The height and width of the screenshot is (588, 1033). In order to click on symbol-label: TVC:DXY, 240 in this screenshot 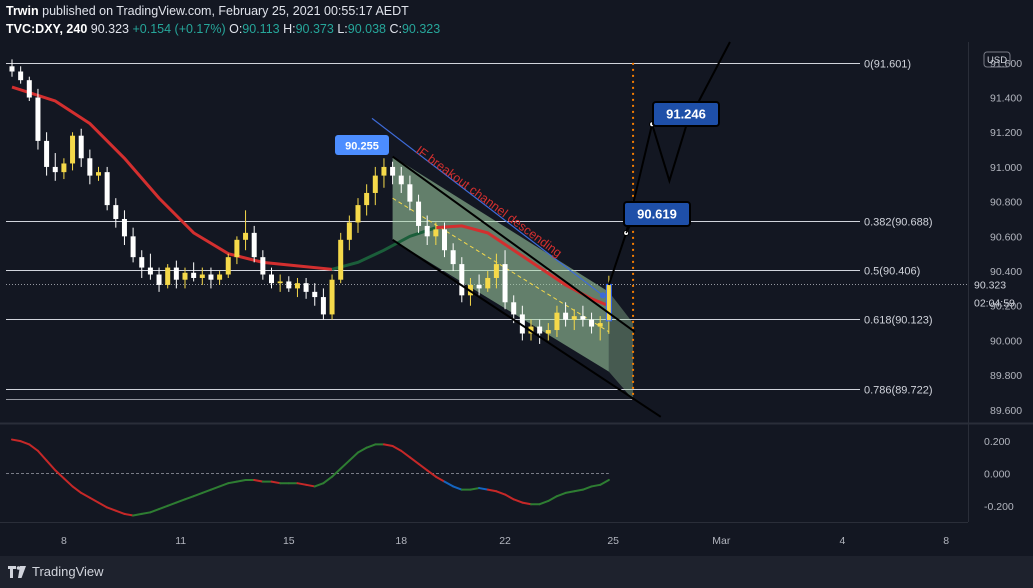, I will do `click(47, 29)`.